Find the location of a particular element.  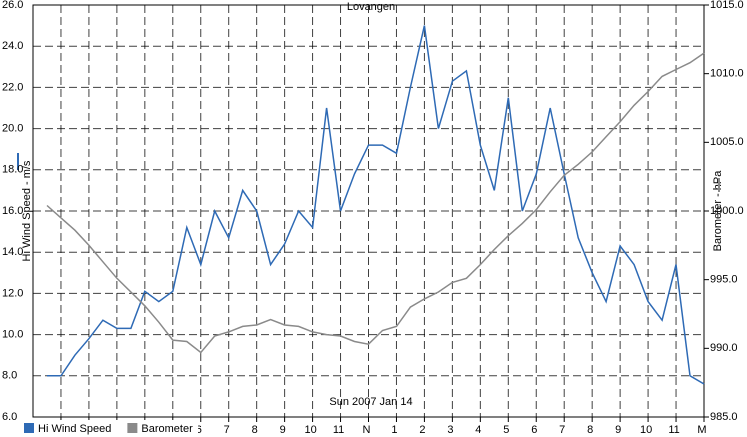

annotation: Sun 2007 Jan 14 is located at coordinates (370, 402).